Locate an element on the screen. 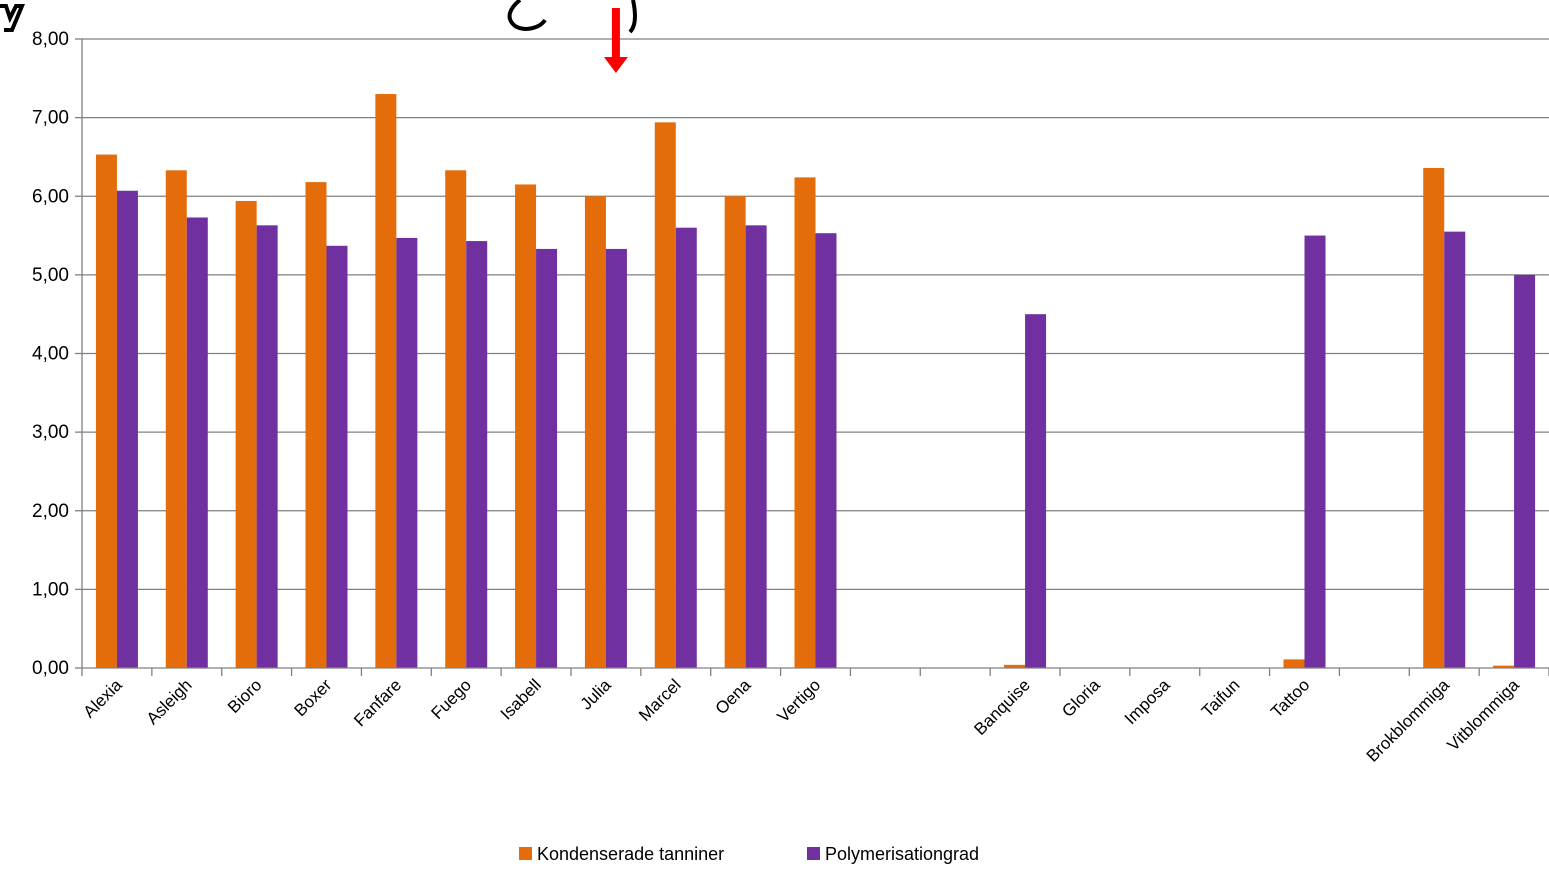 This screenshot has height=875, width=1549. arrow-shaft is located at coordinates (615, 33).